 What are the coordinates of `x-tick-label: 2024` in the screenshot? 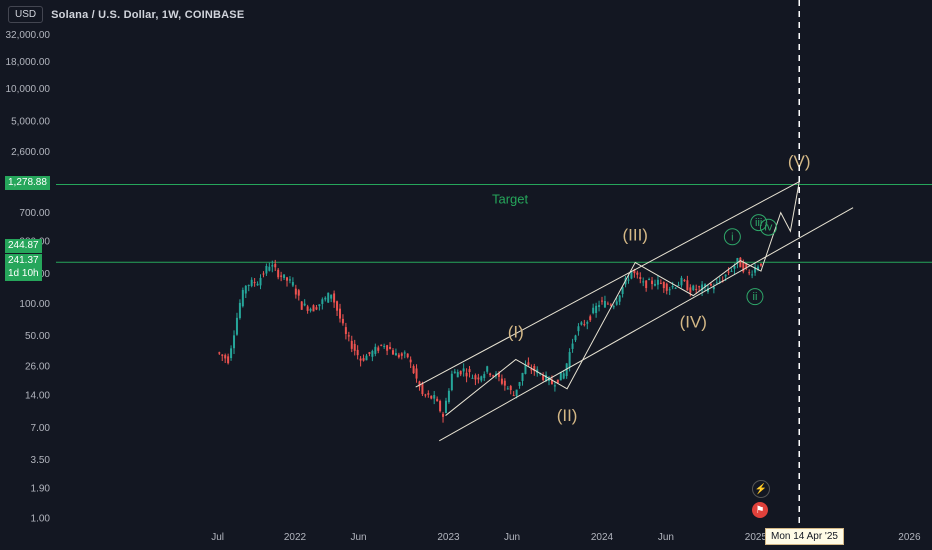 It's located at (602, 537).